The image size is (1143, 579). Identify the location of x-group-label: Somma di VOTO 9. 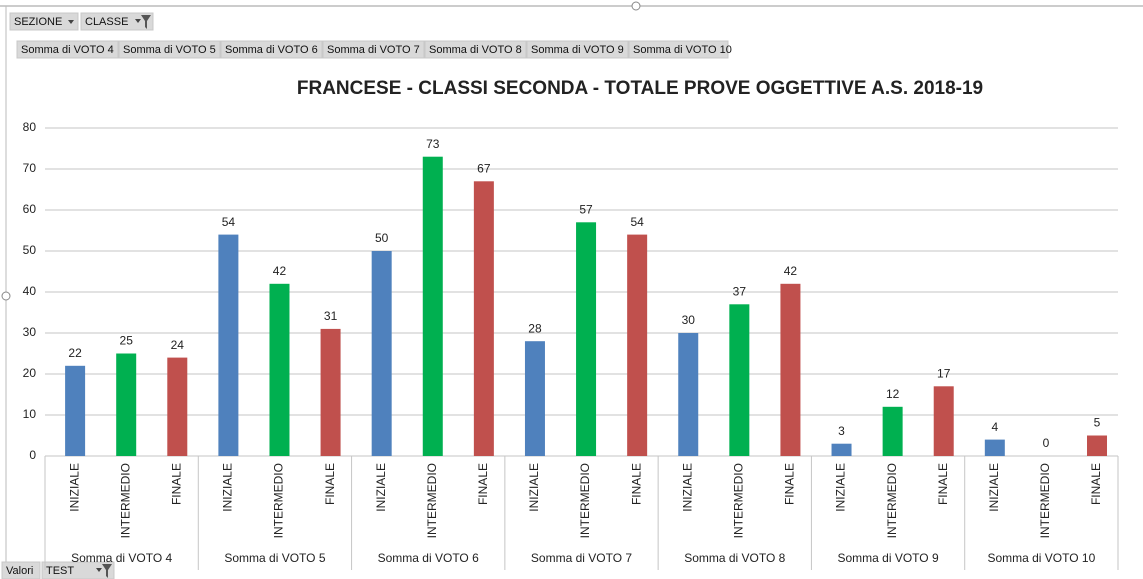
(887, 558).